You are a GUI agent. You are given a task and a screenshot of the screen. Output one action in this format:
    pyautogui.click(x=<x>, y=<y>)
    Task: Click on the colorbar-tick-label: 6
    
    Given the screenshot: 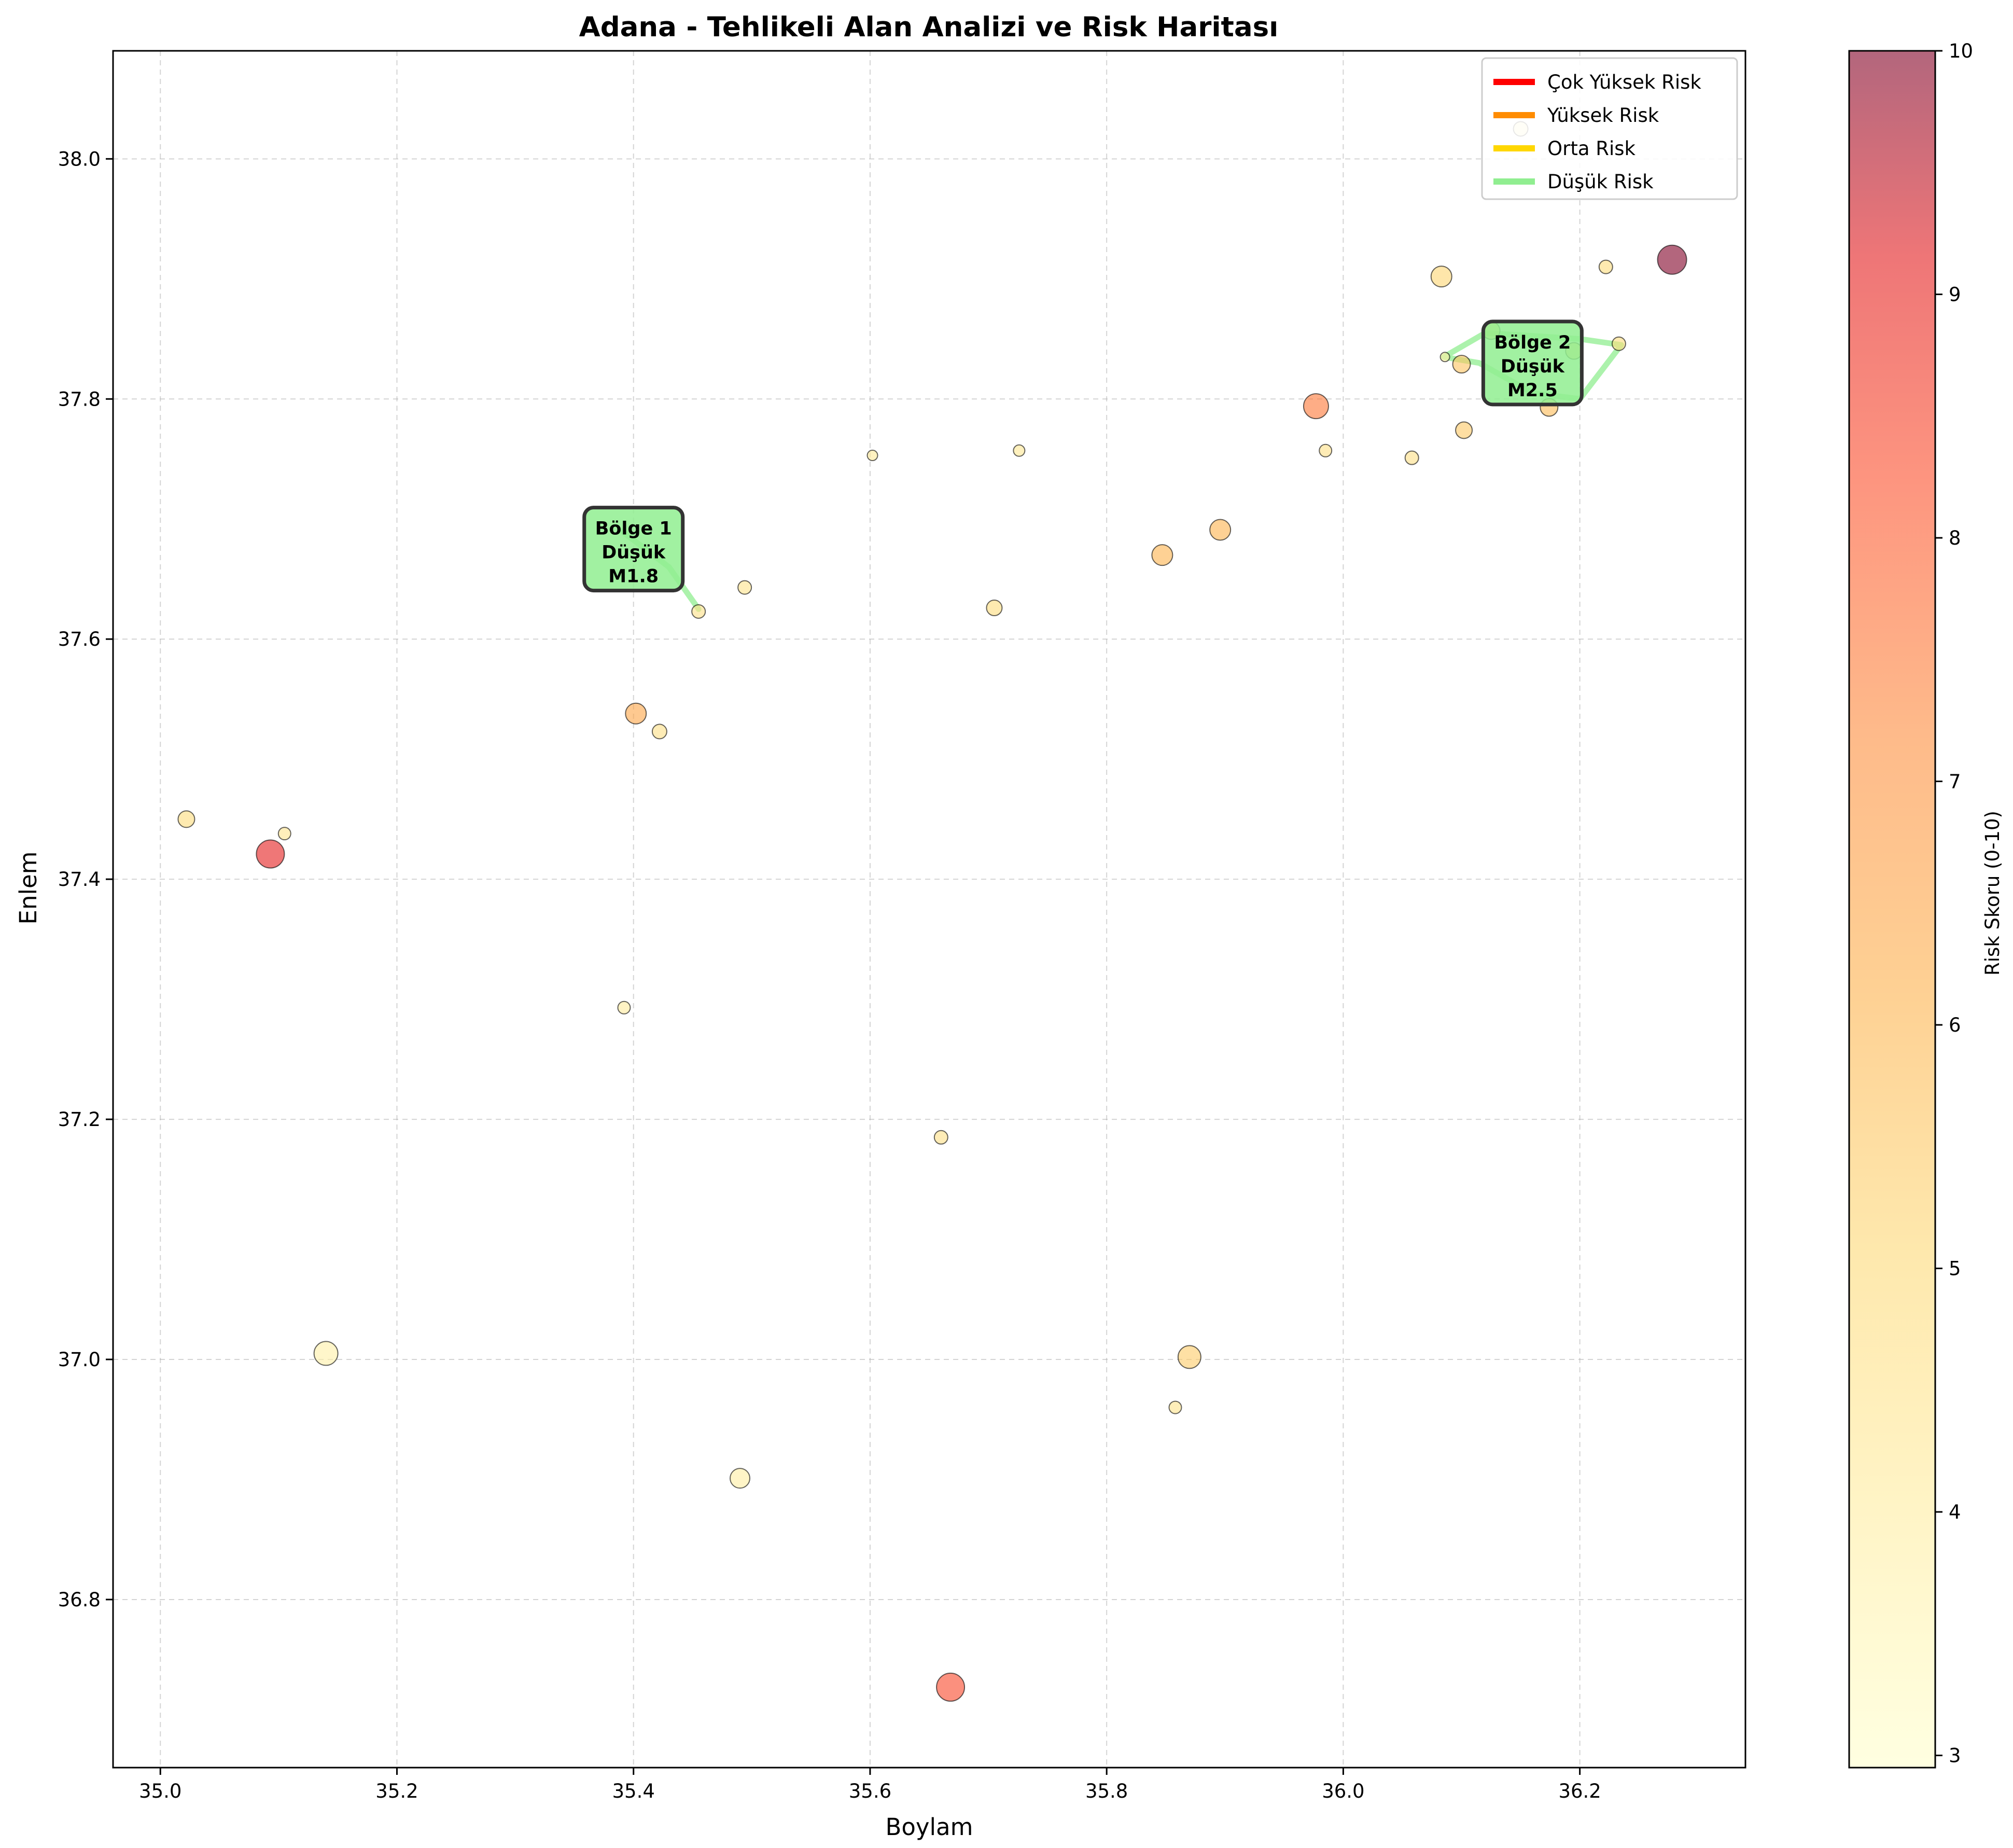 What is the action you would take?
    pyautogui.click(x=1955, y=1025)
    